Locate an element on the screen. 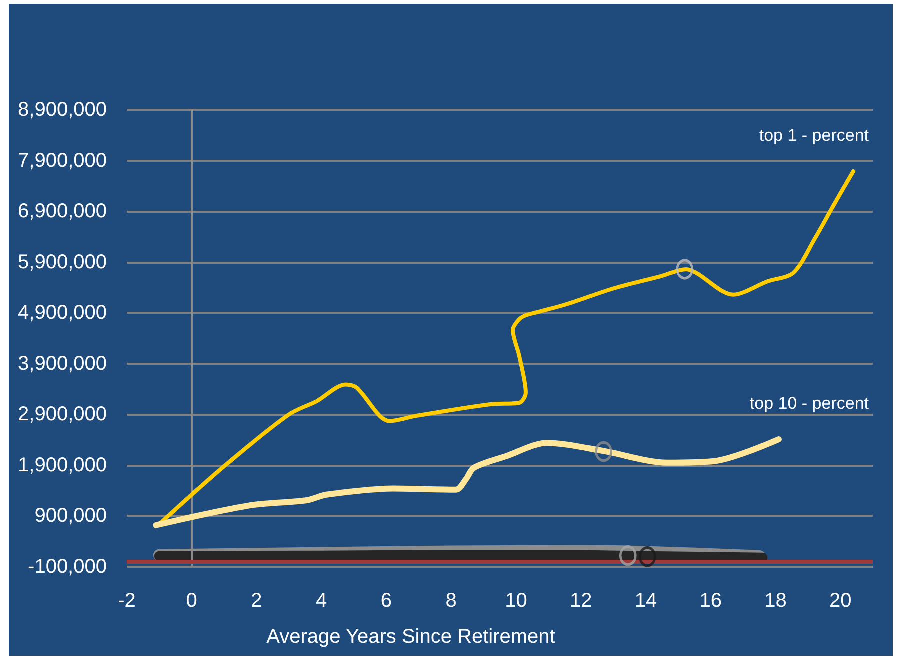 This screenshot has height=660, width=901. y-tick-label: 6,900,000 is located at coordinates (62, 211).